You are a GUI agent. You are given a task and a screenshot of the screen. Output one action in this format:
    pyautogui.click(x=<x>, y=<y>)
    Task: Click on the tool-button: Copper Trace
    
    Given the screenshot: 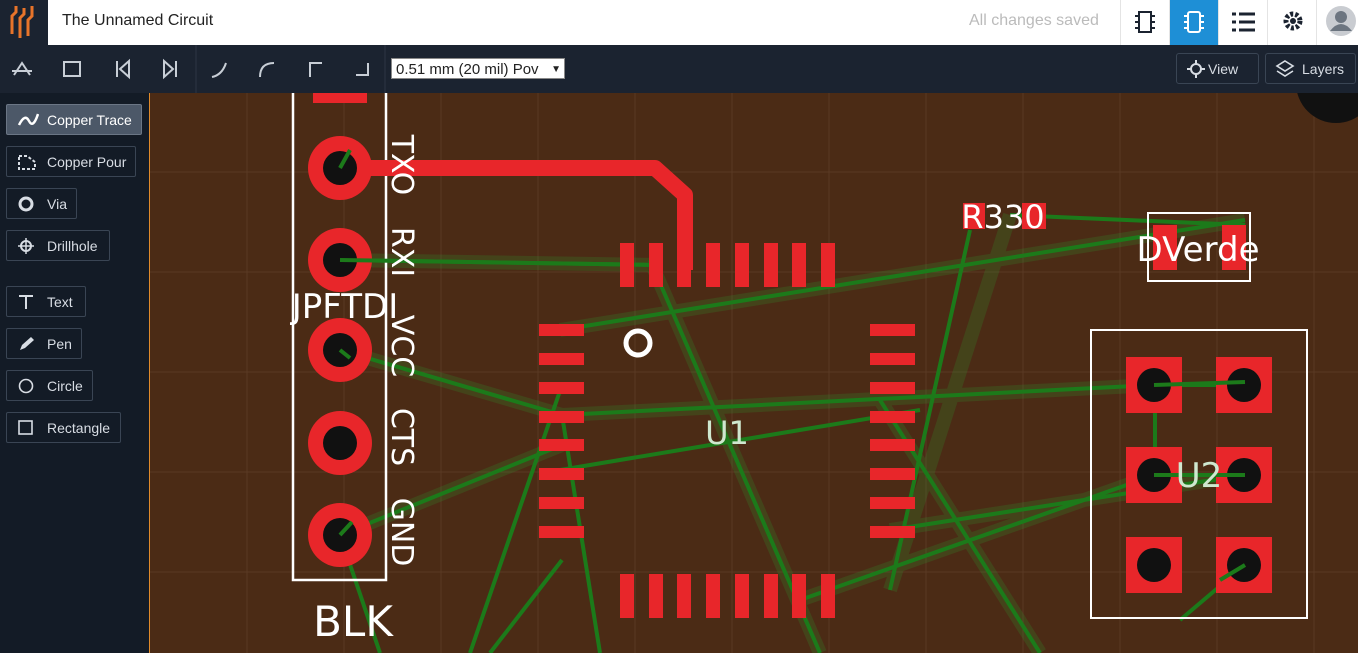 What is the action you would take?
    pyautogui.click(x=74, y=119)
    